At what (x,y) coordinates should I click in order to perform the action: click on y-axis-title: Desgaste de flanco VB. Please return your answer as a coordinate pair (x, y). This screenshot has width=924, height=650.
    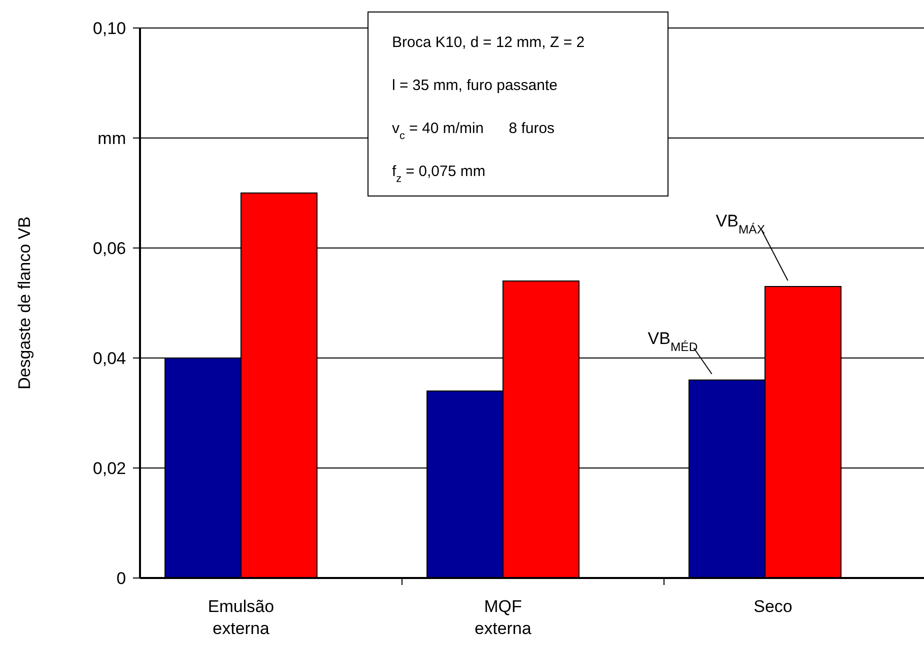
    Looking at the image, I should click on (24, 303).